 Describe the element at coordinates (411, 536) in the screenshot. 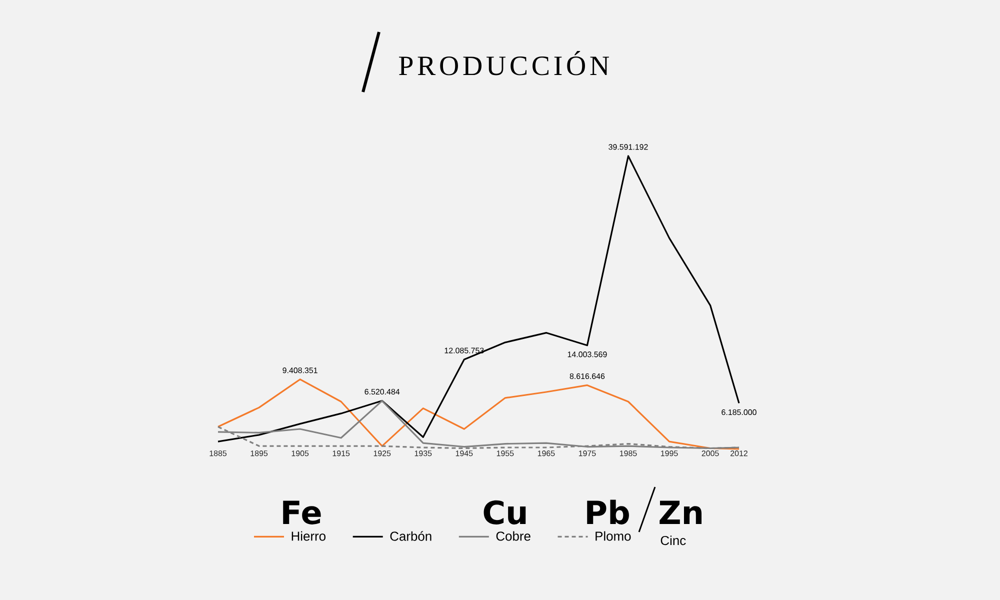

I see `legend-label: Carbón` at that location.